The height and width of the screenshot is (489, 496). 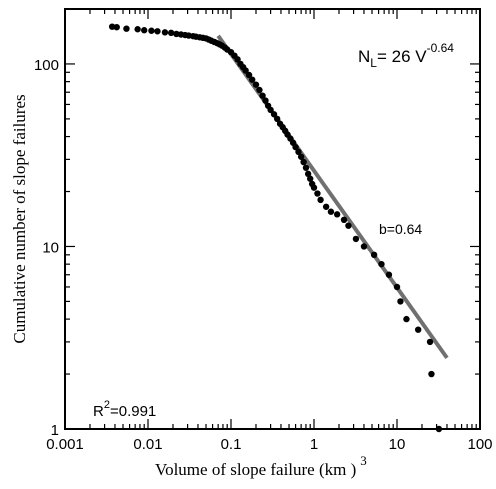 What do you see at coordinates (314, 444) in the screenshot?
I see `x-tick-label: 1` at bounding box center [314, 444].